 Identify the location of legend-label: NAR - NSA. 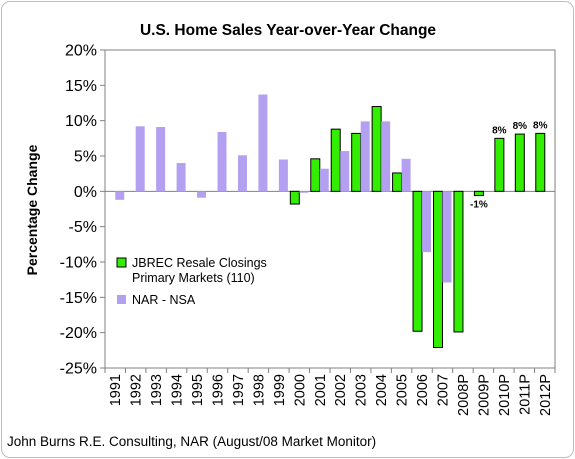
(164, 300).